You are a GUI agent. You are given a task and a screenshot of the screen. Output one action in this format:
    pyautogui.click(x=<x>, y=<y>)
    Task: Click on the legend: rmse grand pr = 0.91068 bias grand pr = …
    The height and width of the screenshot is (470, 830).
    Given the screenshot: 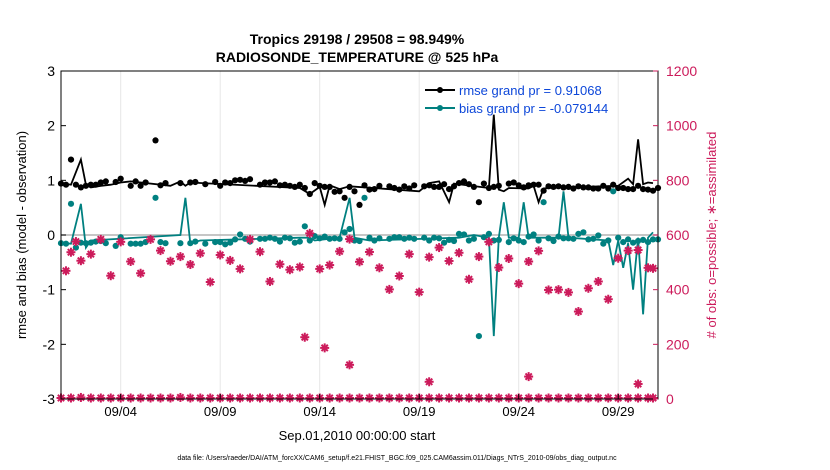 What is the action you would take?
    pyautogui.click(x=516, y=99)
    